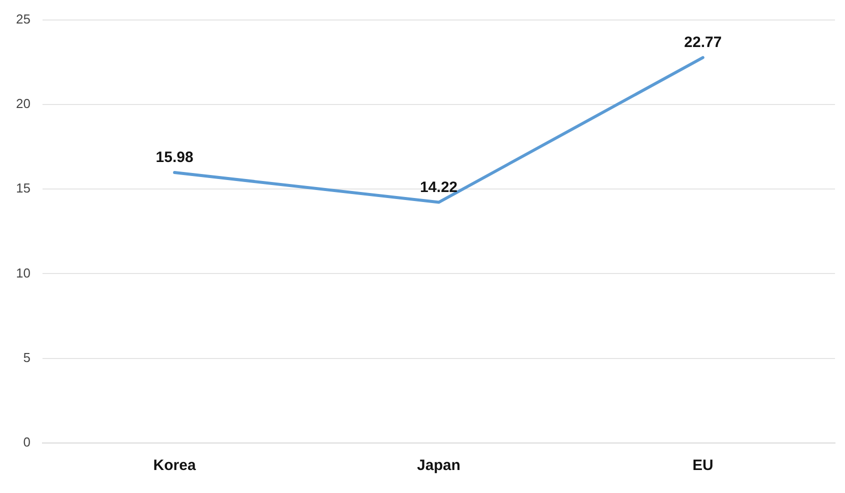 The image size is (845, 493). I want to click on y-tick-label: 0, so click(26, 442).